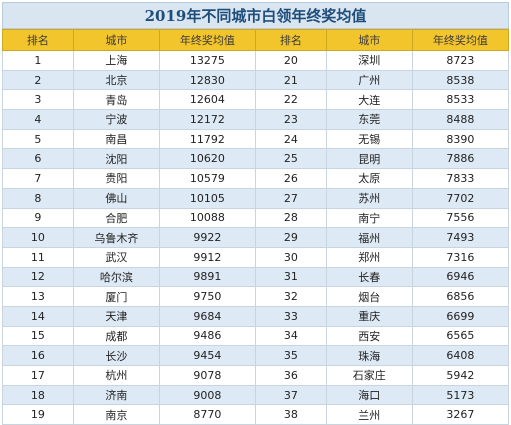 The image size is (511, 425). Describe the element at coordinates (460, 237) in the screenshot. I see `bonus-cell: 7493` at that location.